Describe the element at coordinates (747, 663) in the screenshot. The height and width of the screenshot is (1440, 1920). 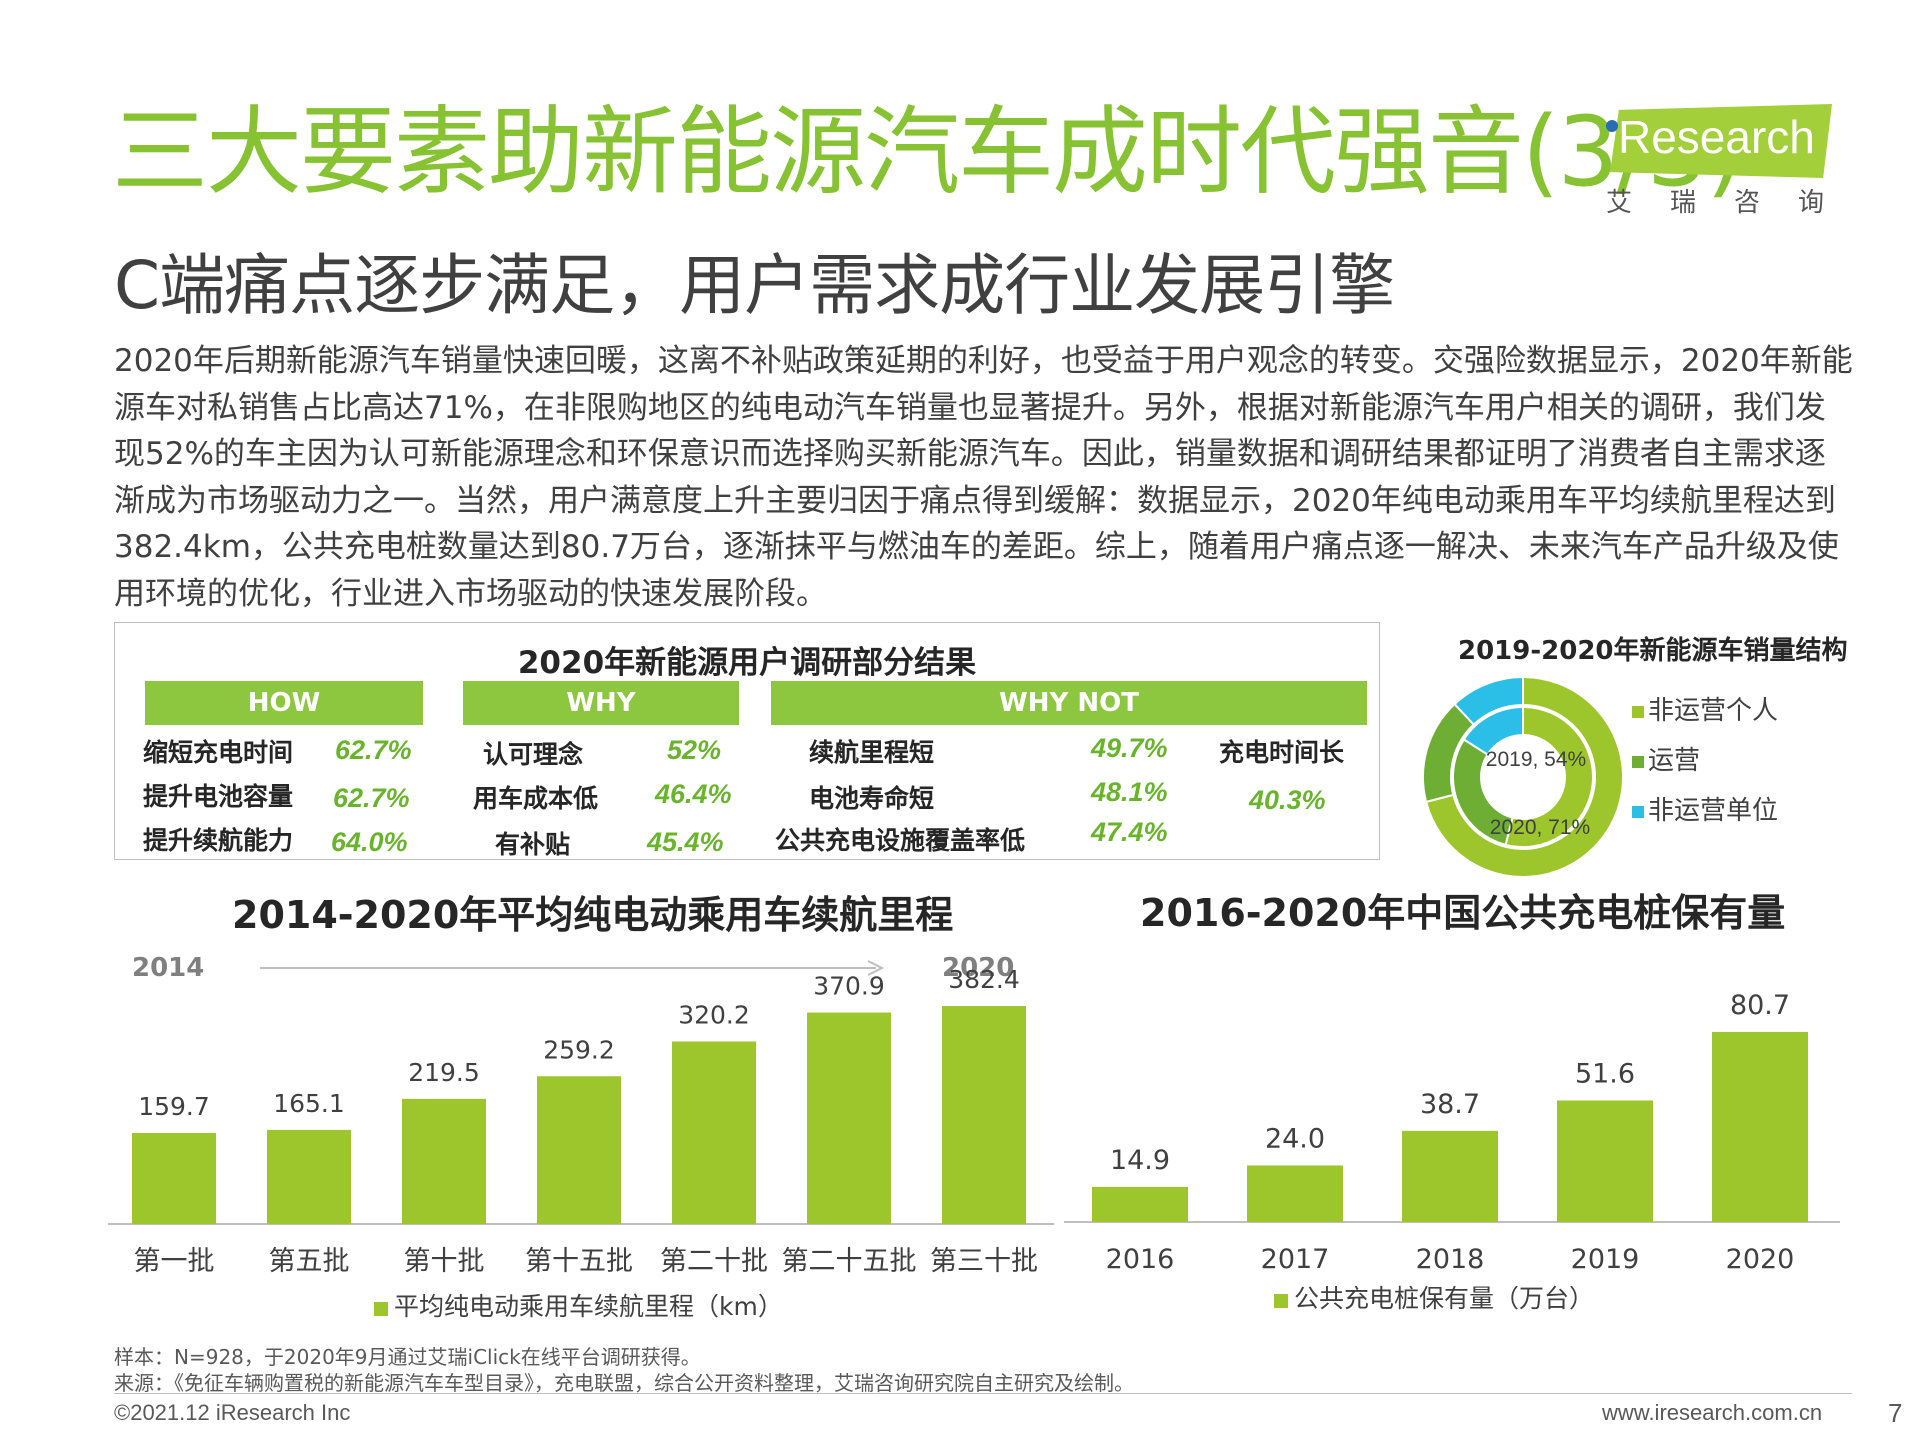
I see `survey-title: 2020年新能源用户调研部分结果` at that location.